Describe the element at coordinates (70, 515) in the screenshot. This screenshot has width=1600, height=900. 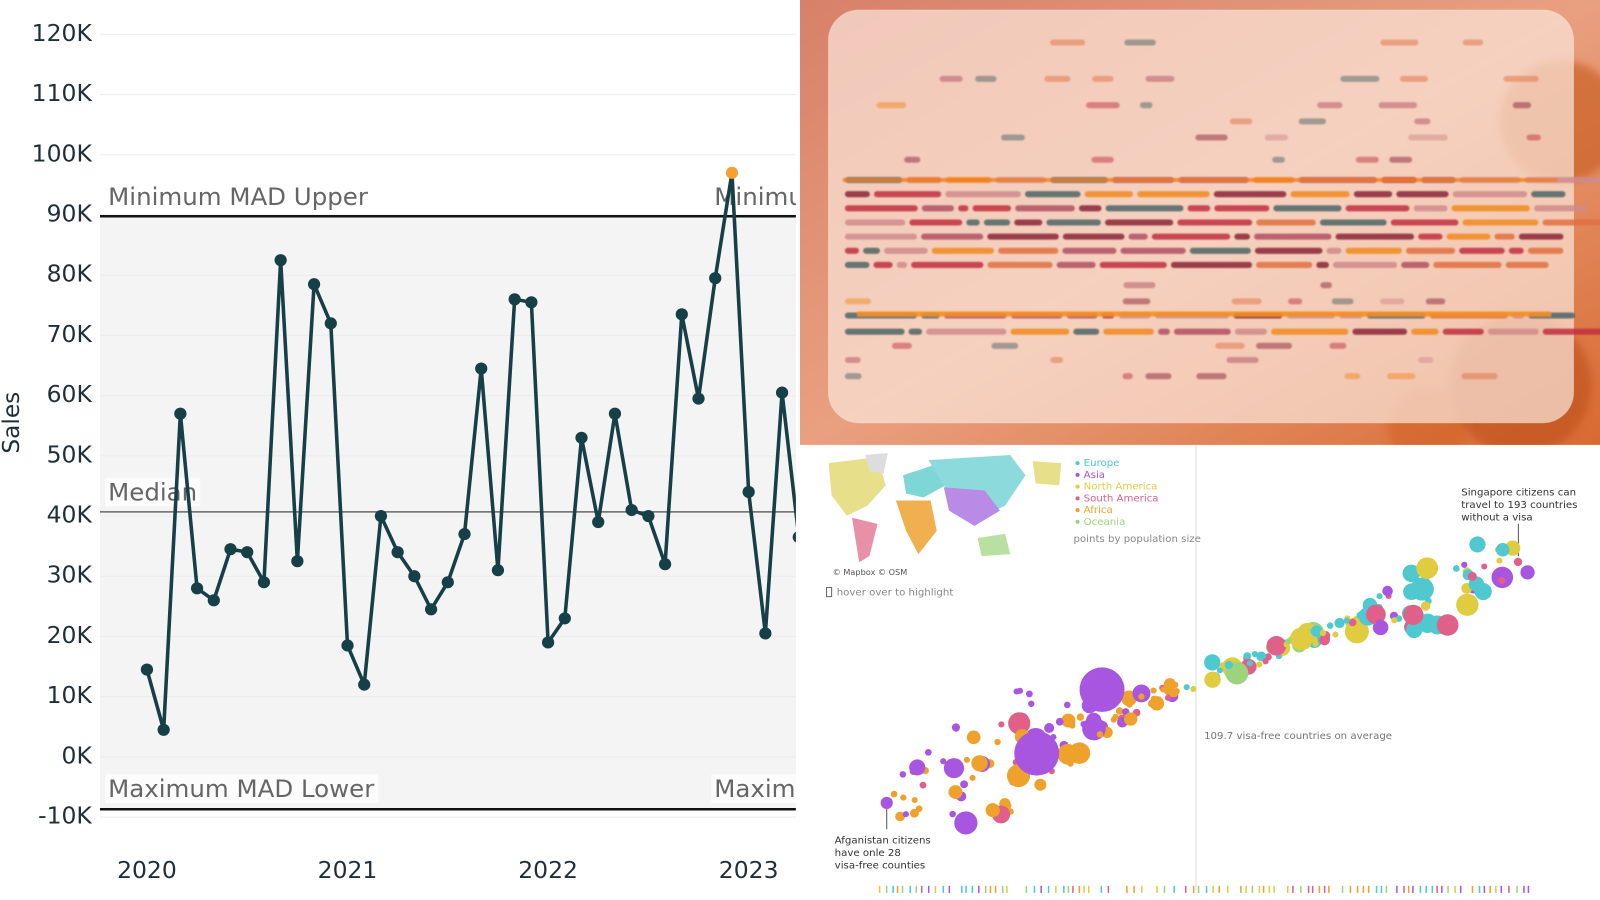
I see `y-tick-label: 40K` at that location.